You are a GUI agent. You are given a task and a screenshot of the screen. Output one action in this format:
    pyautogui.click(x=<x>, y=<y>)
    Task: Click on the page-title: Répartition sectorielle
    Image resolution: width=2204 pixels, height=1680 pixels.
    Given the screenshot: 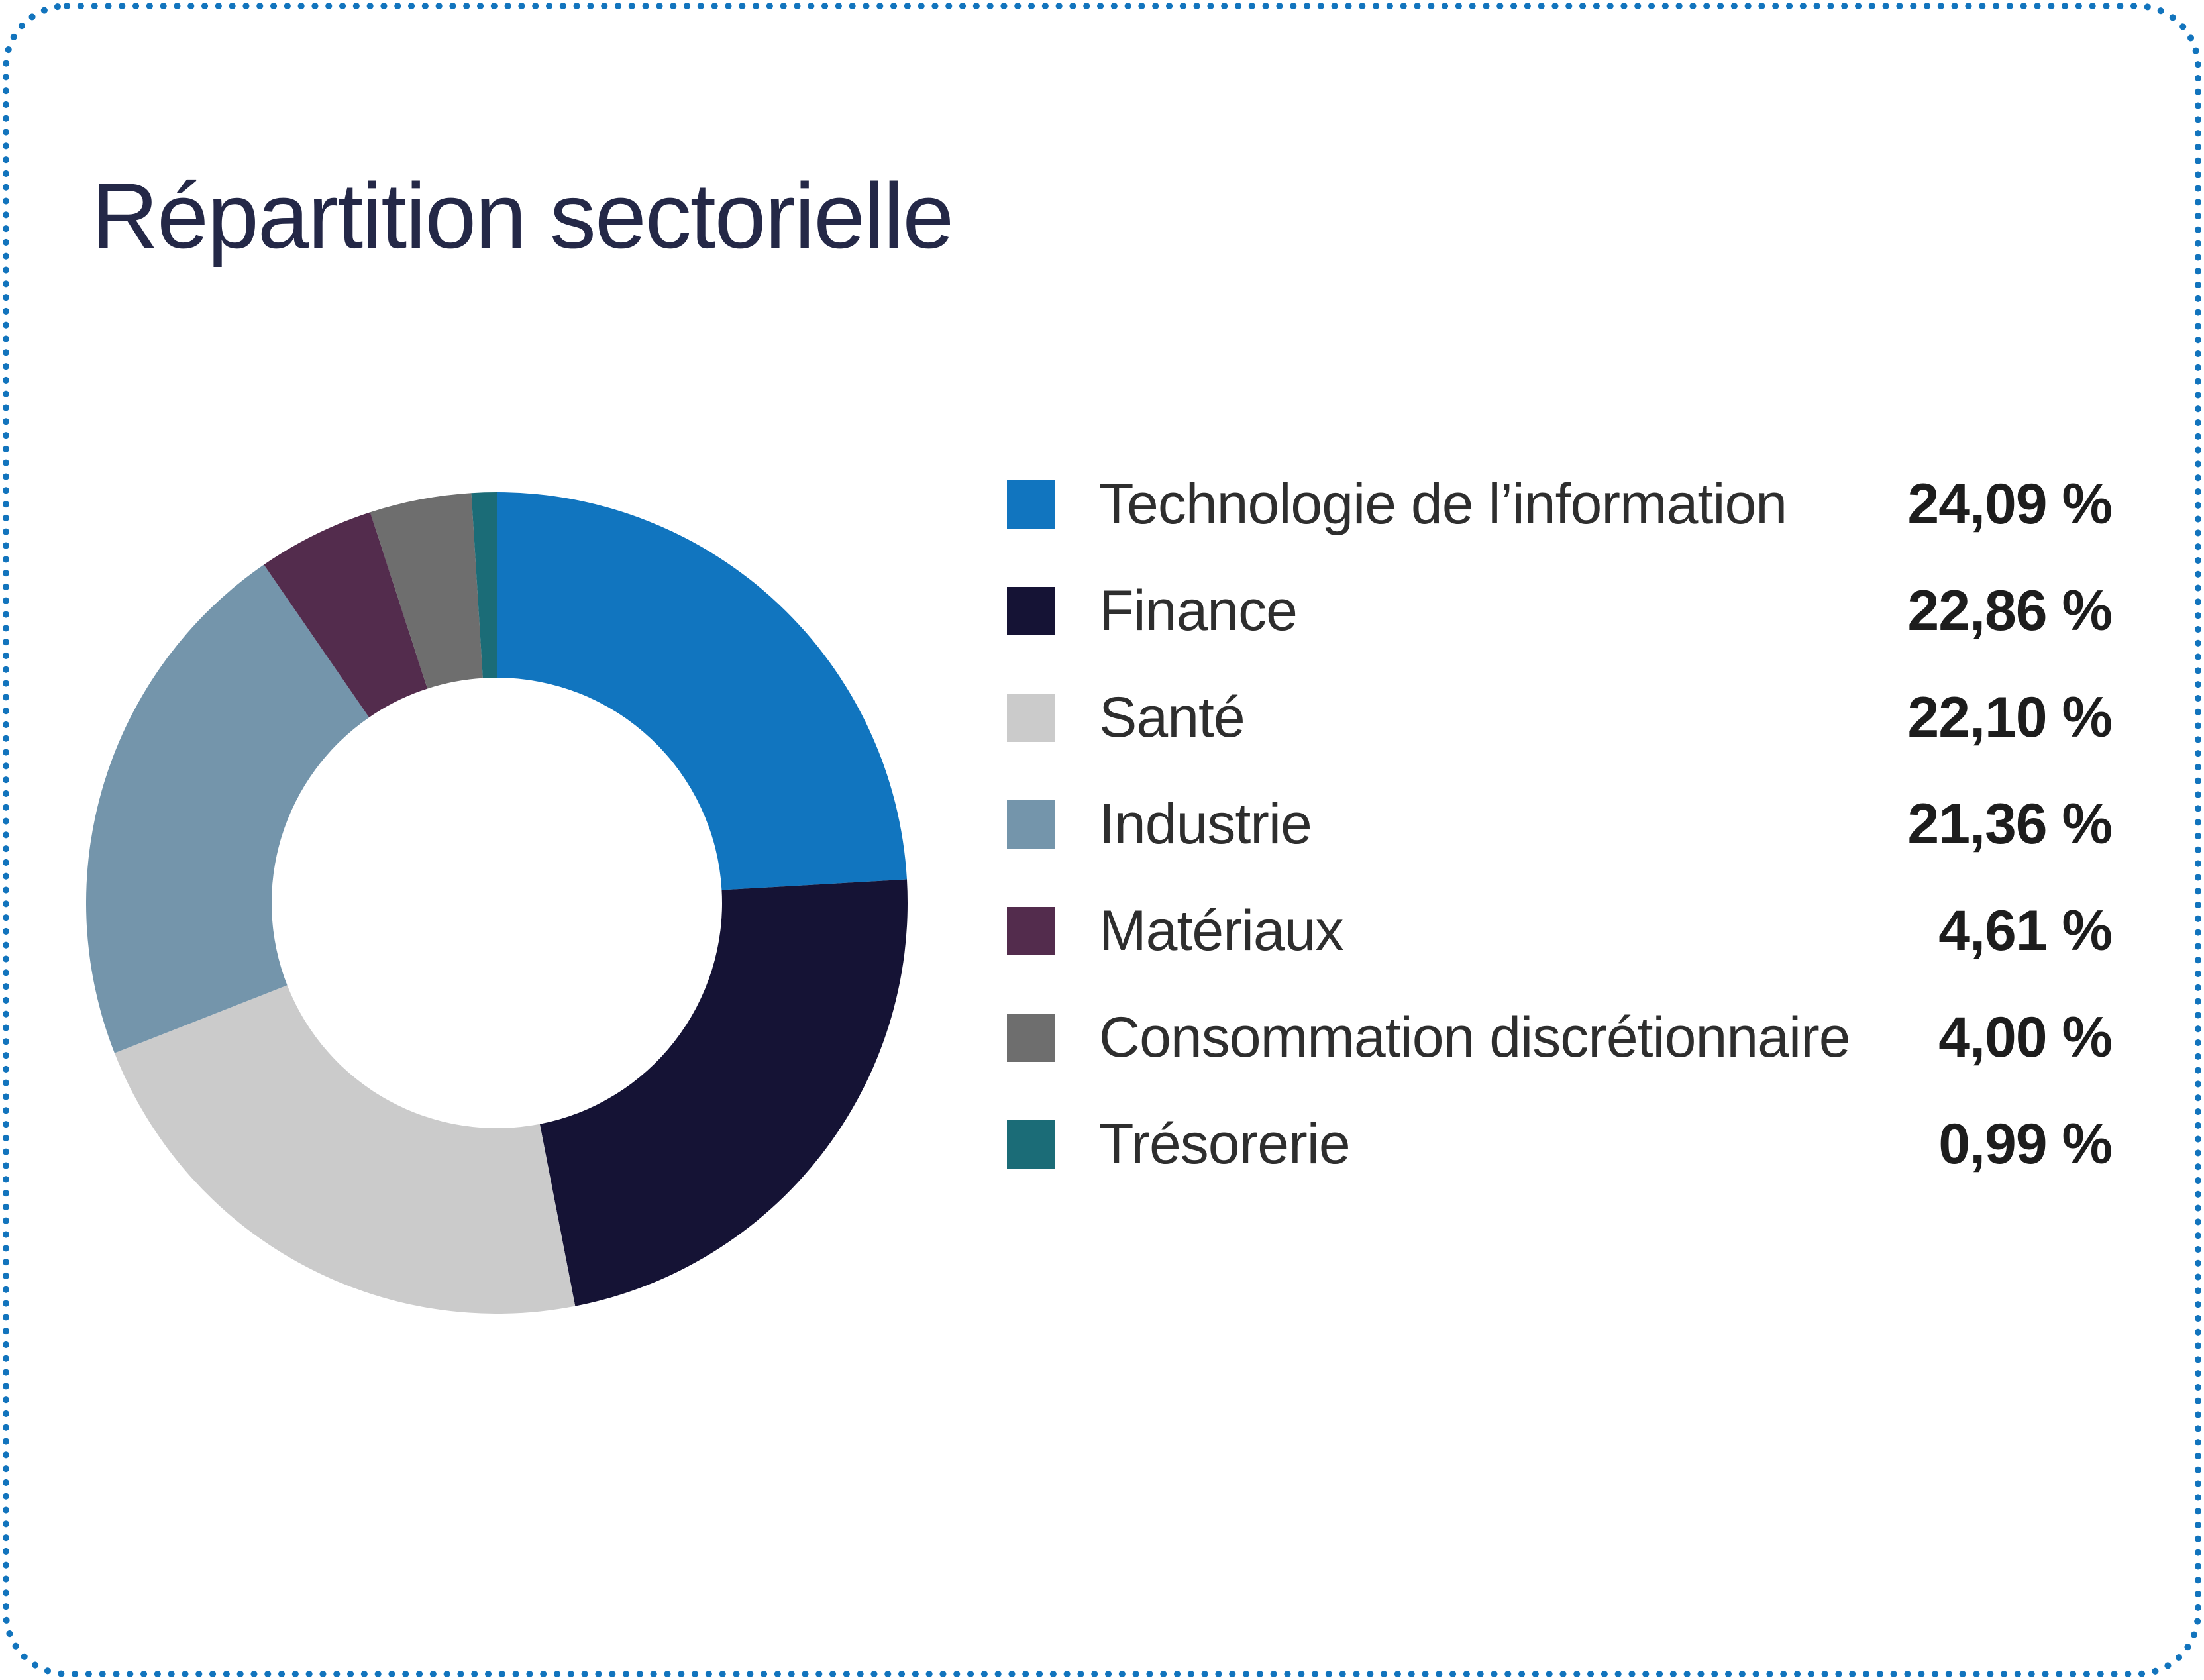 What is the action you would take?
    pyautogui.click(x=522, y=216)
    